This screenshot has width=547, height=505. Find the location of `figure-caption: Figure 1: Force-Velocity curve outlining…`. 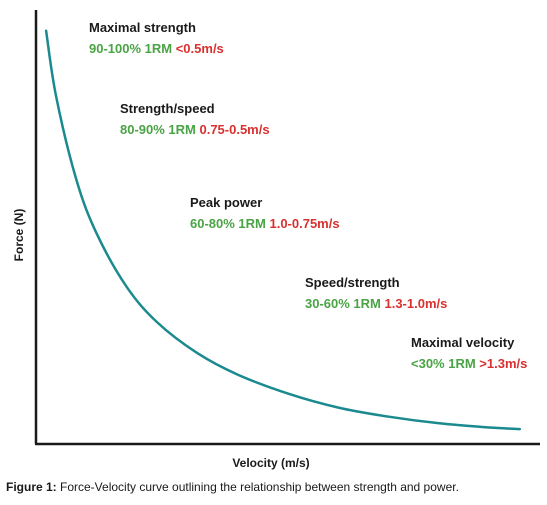

figure-caption: Figure 1: Force-Velocity curve outlining… is located at coordinates (273, 487).